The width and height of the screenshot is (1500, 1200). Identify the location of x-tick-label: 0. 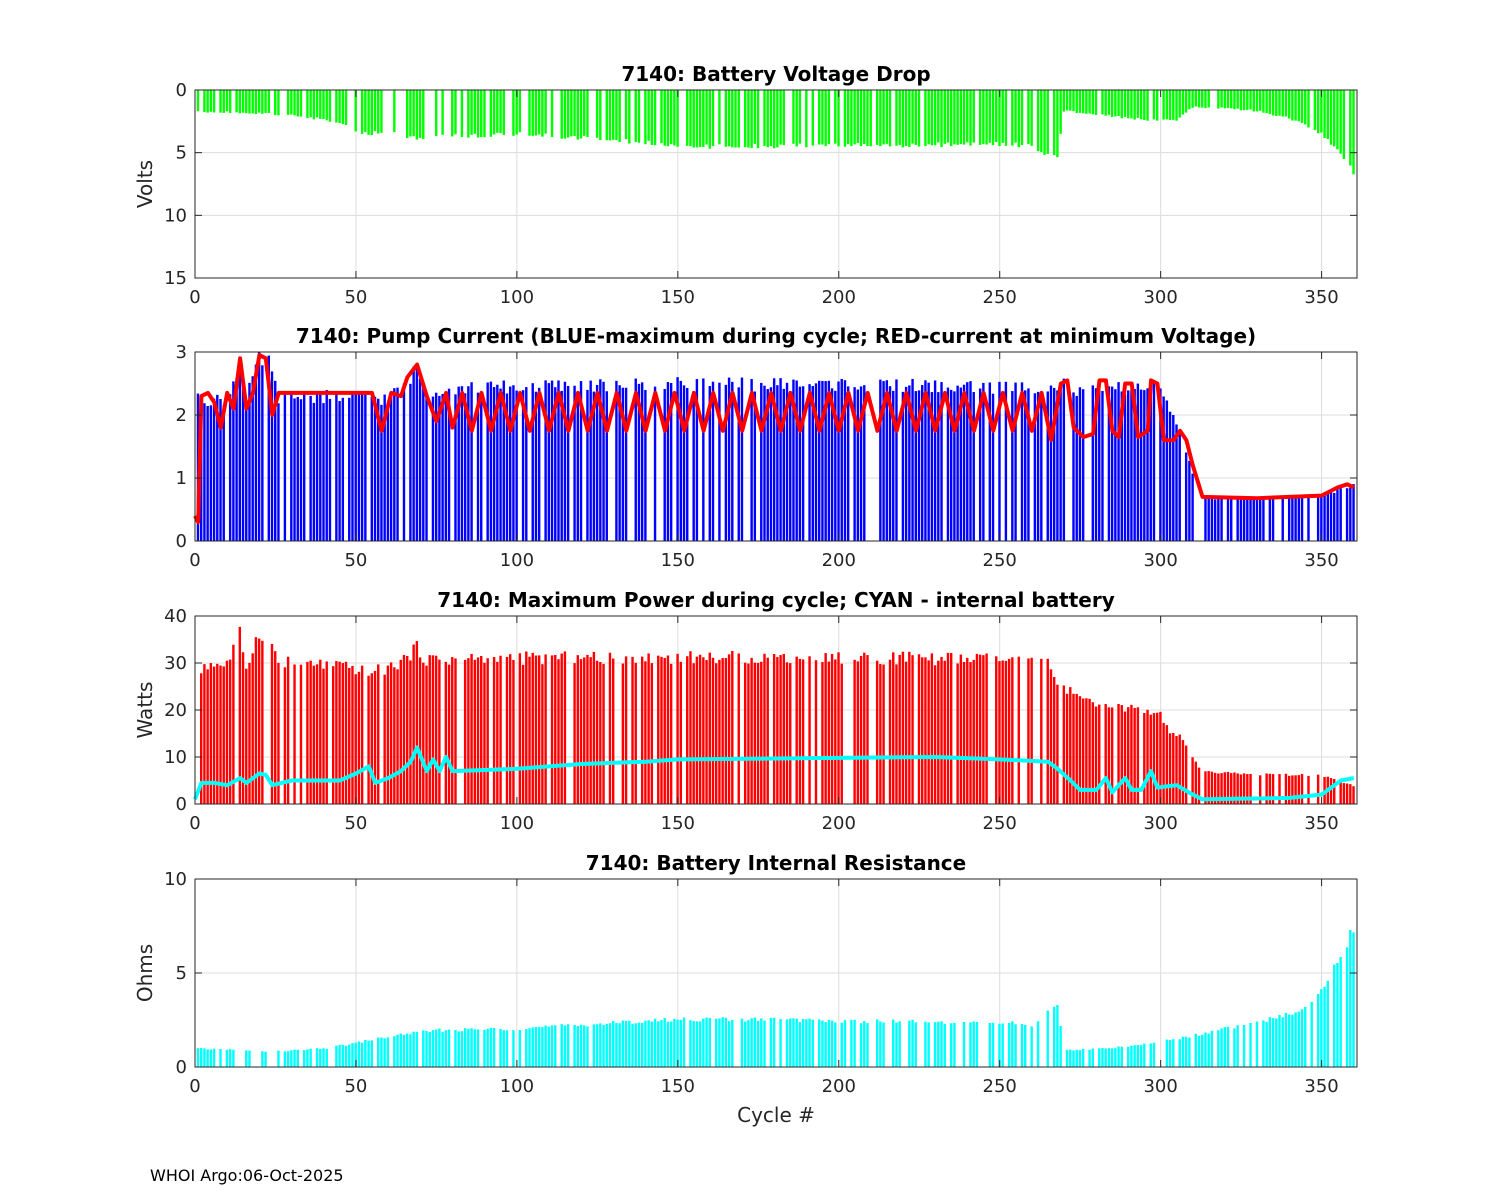
(194, 560).